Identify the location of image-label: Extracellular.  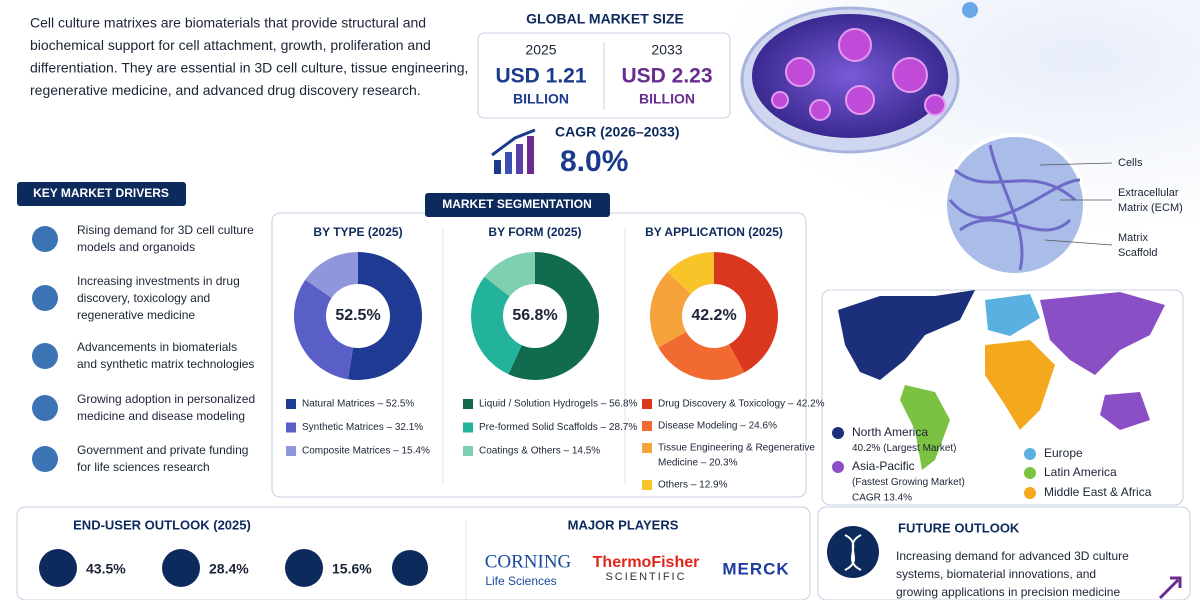
(1148, 193).